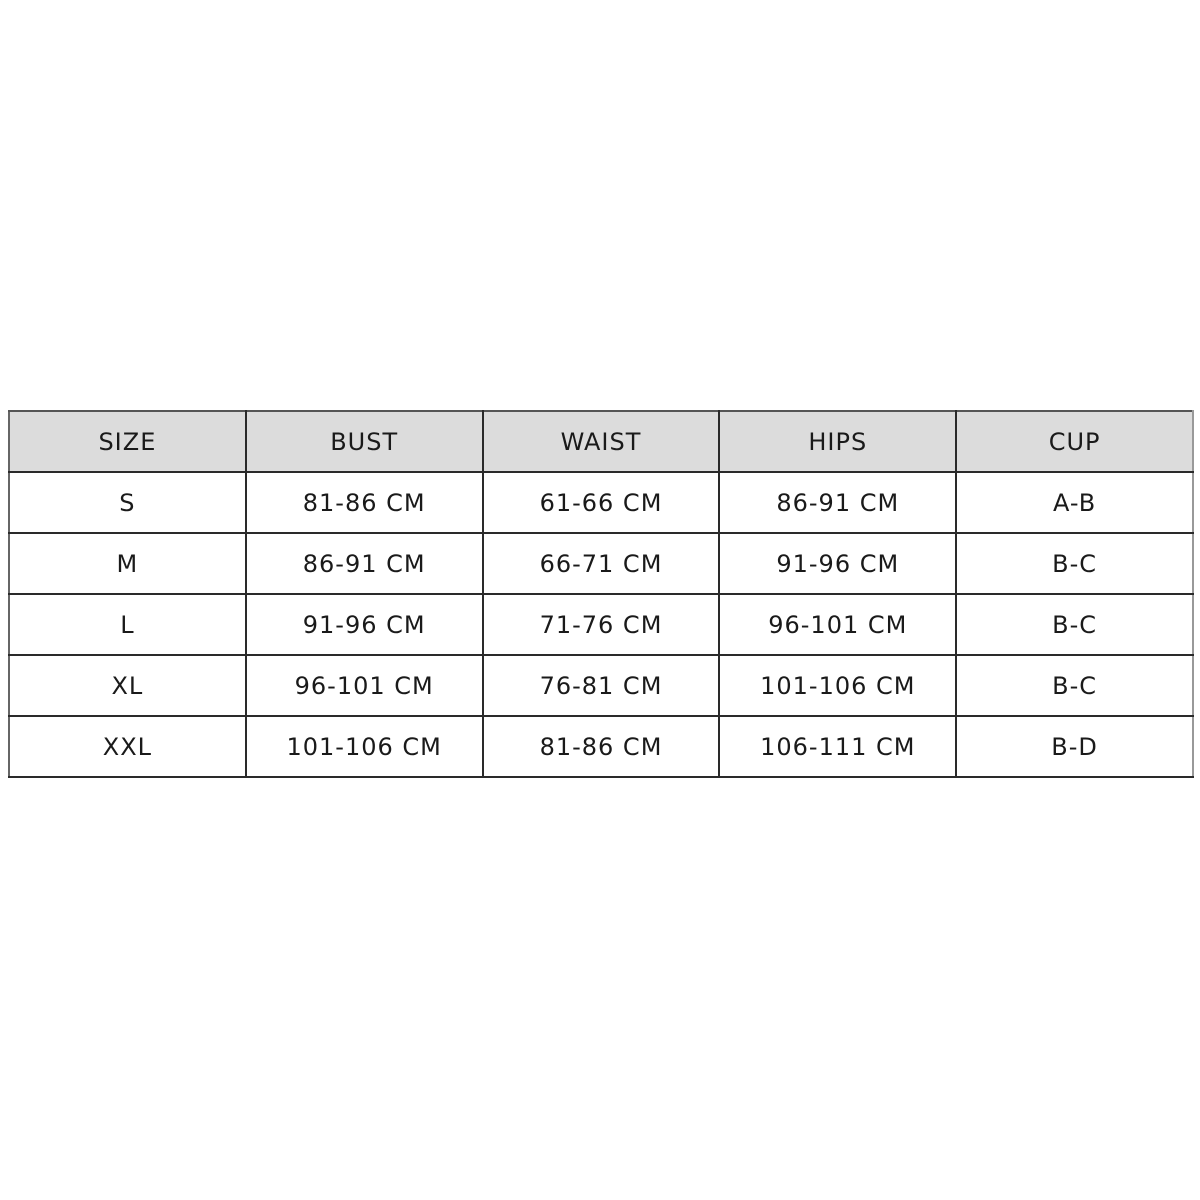 The width and height of the screenshot is (1200, 1200). I want to click on header-hips: HIPS, so click(838, 441).